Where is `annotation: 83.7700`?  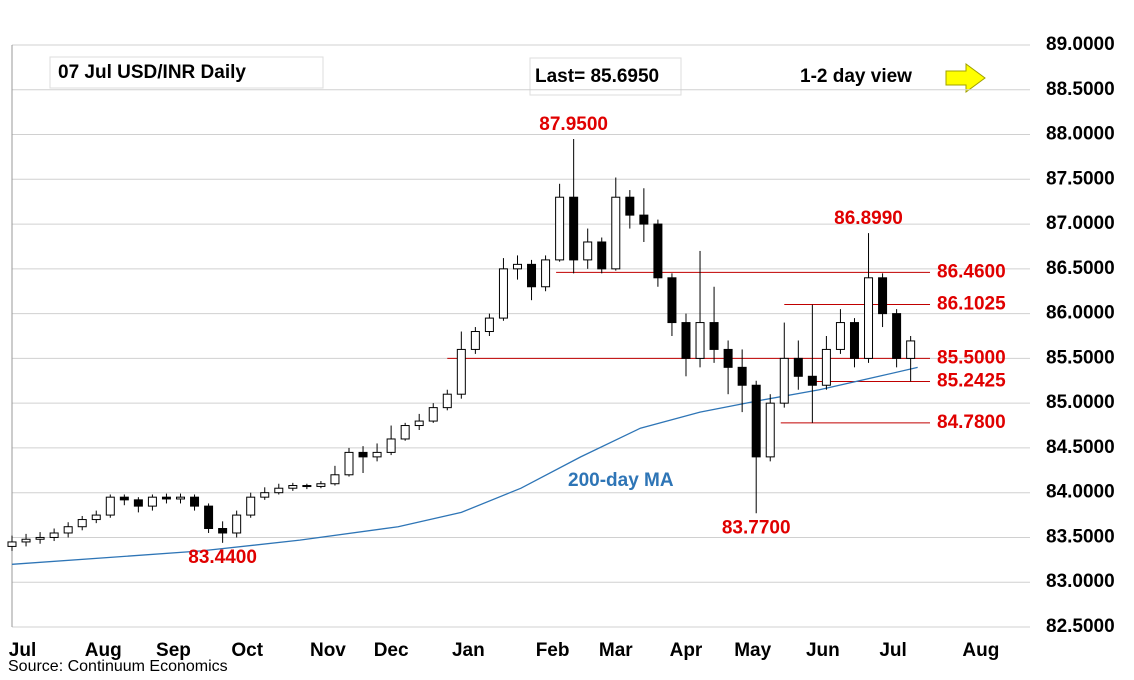 annotation: 83.7700 is located at coordinates (756, 527).